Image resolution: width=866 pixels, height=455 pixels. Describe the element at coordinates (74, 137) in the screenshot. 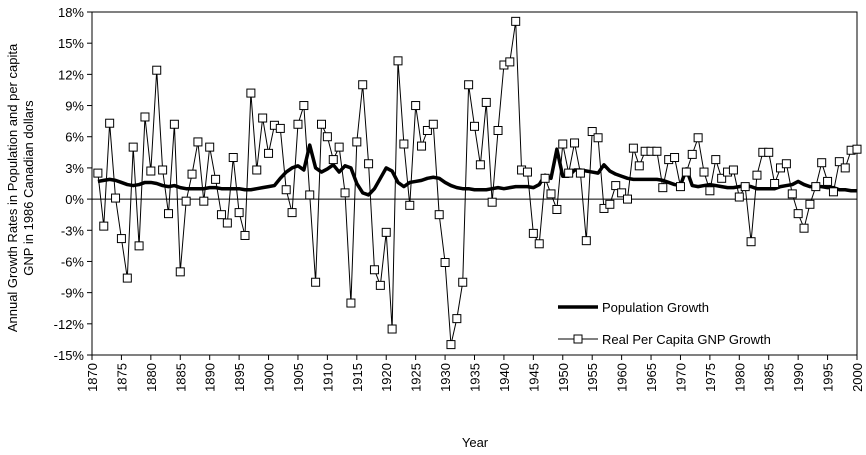

I see `y-tick-label: 6%` at that location.